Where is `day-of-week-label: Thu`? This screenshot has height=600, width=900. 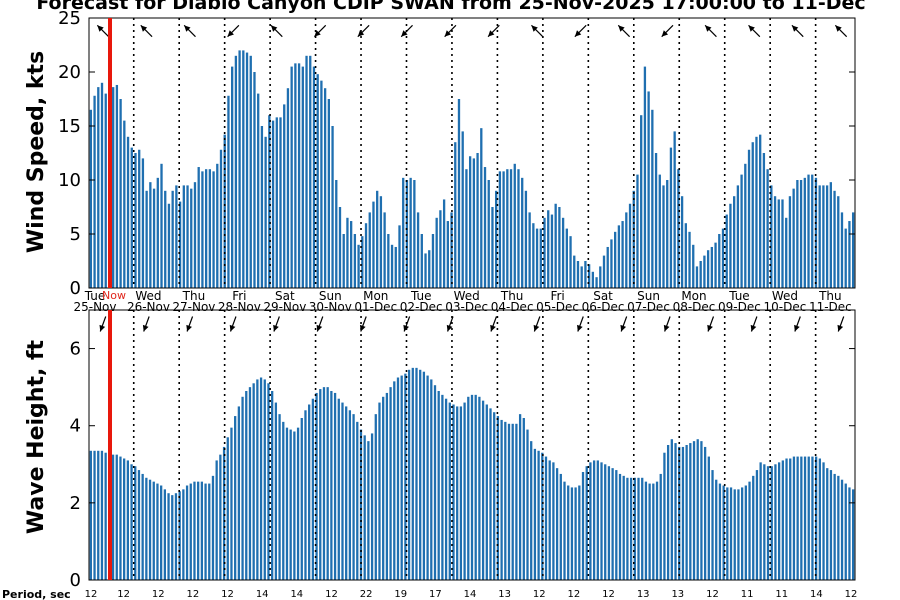
day-of-week-label: Thu is located at coordinates (512, 296).